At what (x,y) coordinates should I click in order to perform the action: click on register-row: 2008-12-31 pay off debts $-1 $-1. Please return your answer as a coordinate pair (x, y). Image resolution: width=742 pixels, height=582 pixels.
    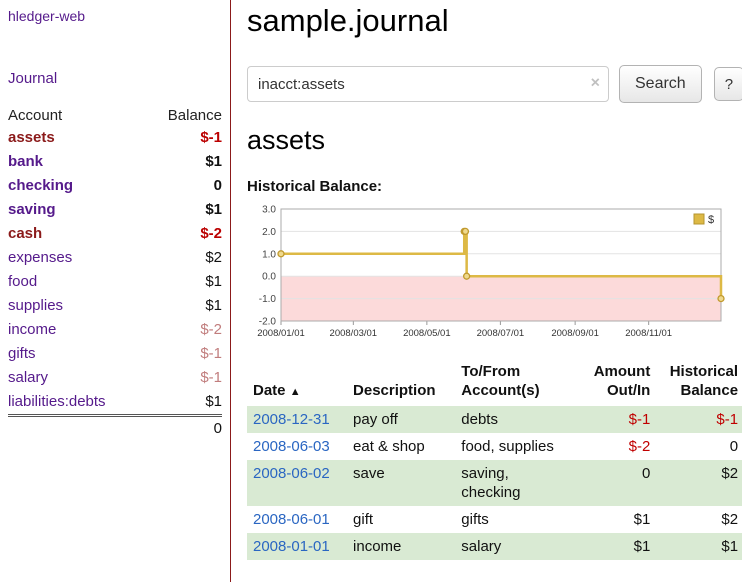
    Looking at the image, I should click on (494, 419).